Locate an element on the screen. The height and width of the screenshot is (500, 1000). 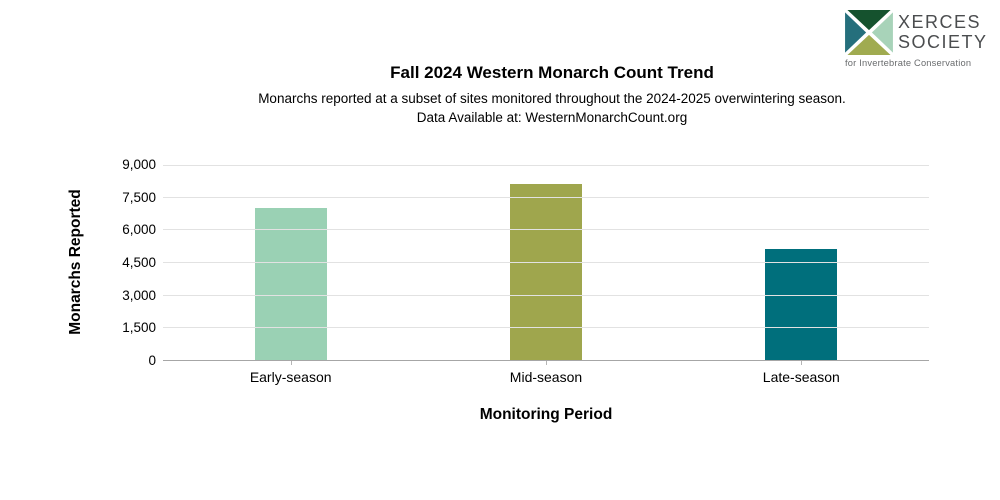
y-tick-label: 4,500 is located at coordinates (139, 262).